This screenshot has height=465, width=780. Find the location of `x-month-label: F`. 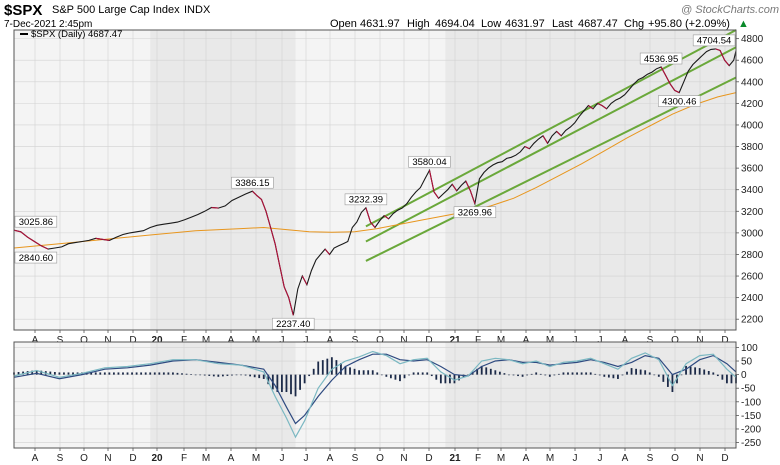

x-month-label: F is located at coordinates (184, 458).